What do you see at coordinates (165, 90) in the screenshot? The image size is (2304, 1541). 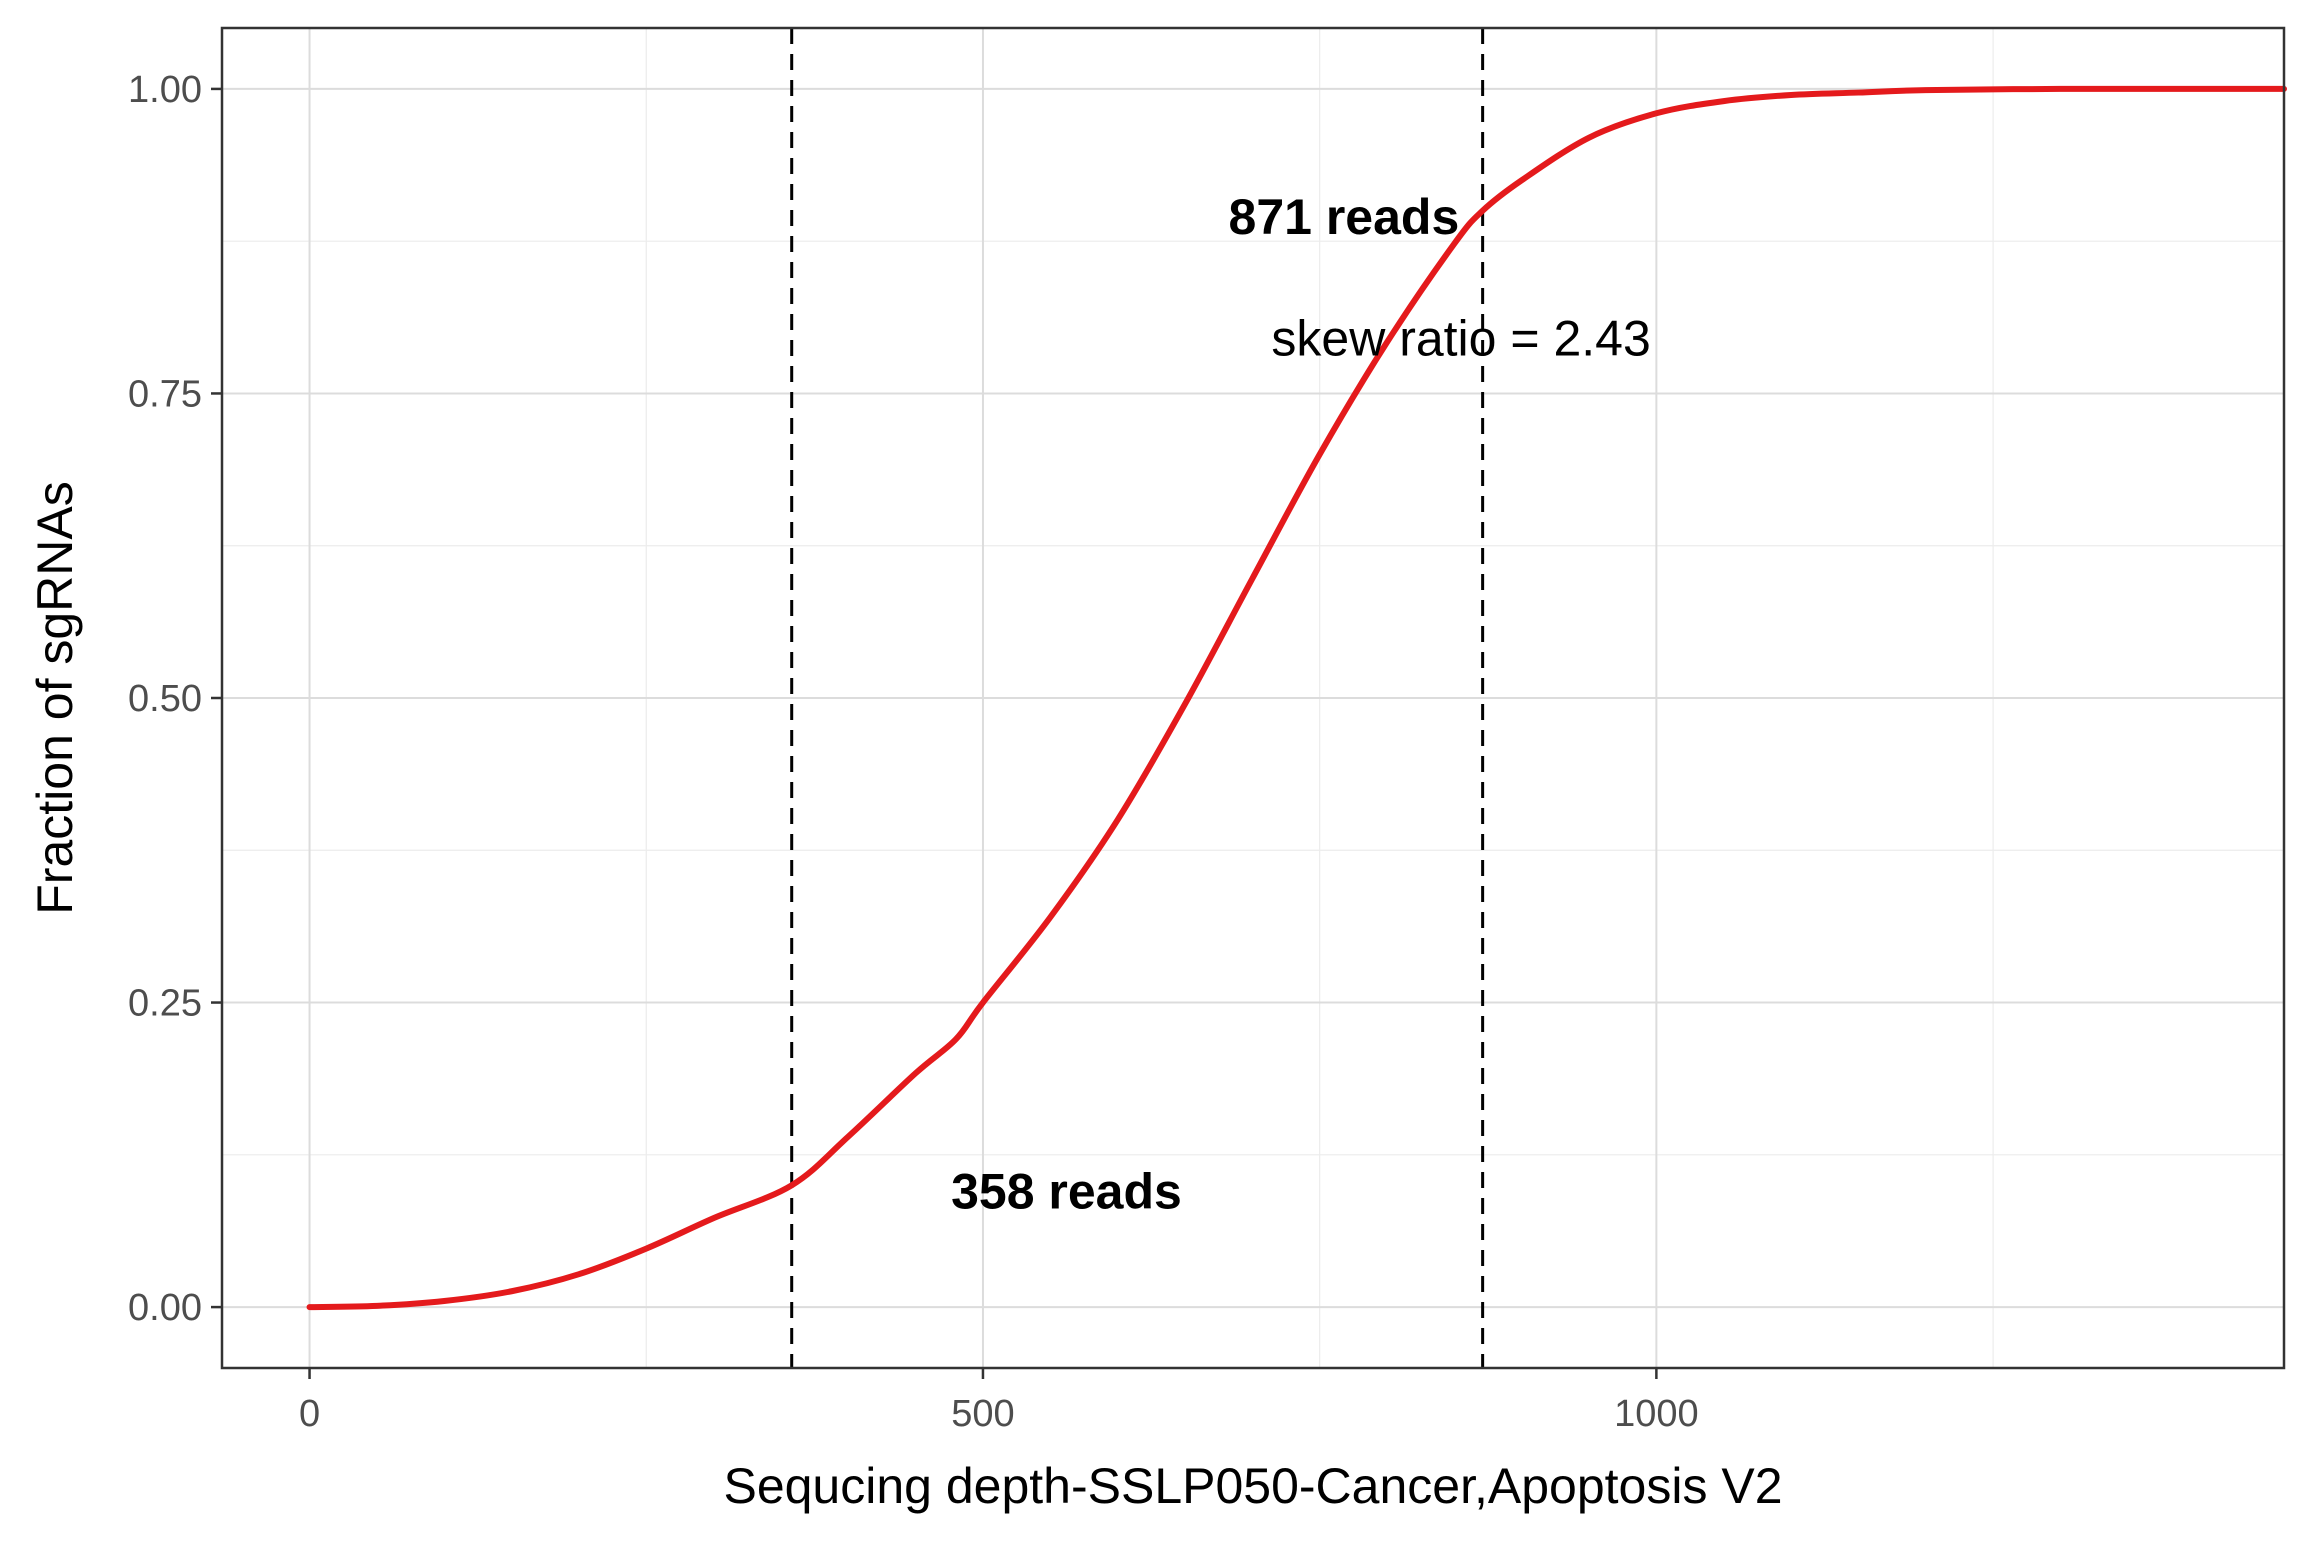 I see `y-tick-label: 1.00` at bounding box center [165, 90].